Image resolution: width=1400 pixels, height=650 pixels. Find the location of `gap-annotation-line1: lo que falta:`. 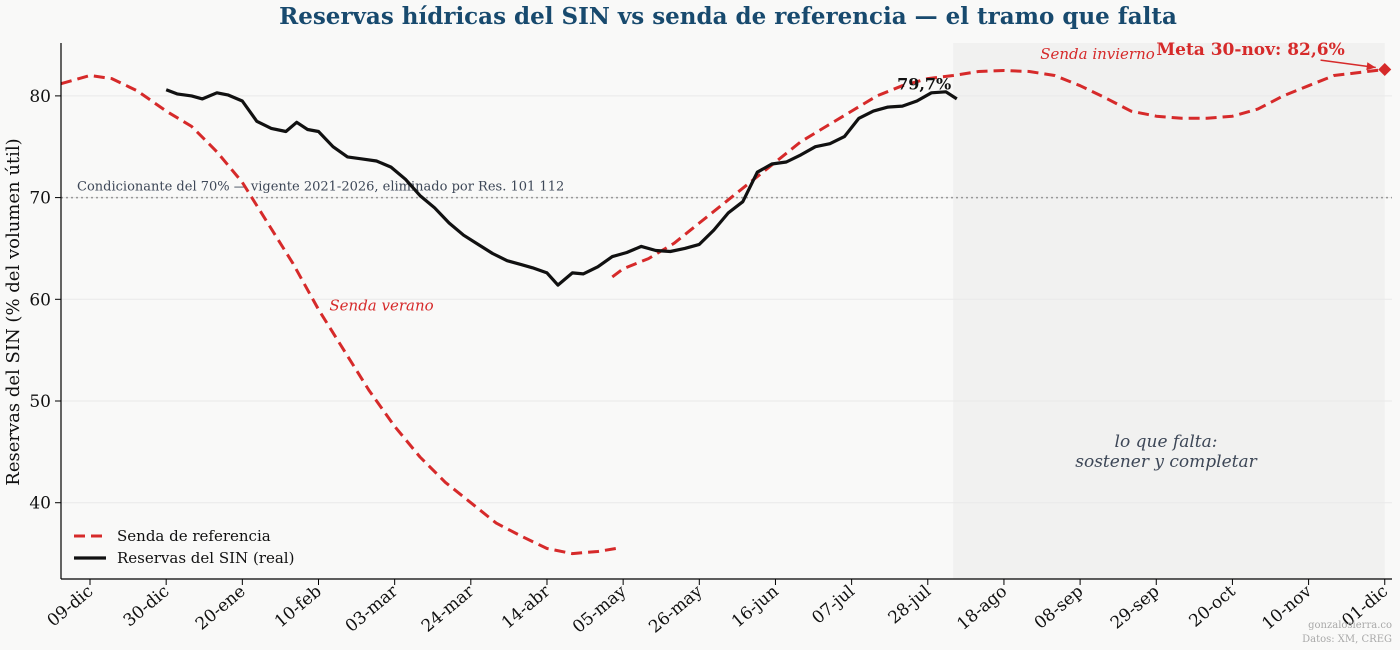

gap-annotation-line1: lo que falta: is located at coordinates (1166, 442).